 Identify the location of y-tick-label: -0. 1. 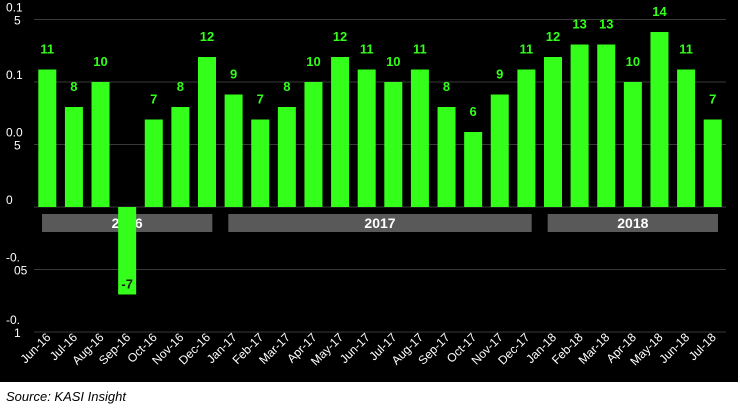
(13, 326).